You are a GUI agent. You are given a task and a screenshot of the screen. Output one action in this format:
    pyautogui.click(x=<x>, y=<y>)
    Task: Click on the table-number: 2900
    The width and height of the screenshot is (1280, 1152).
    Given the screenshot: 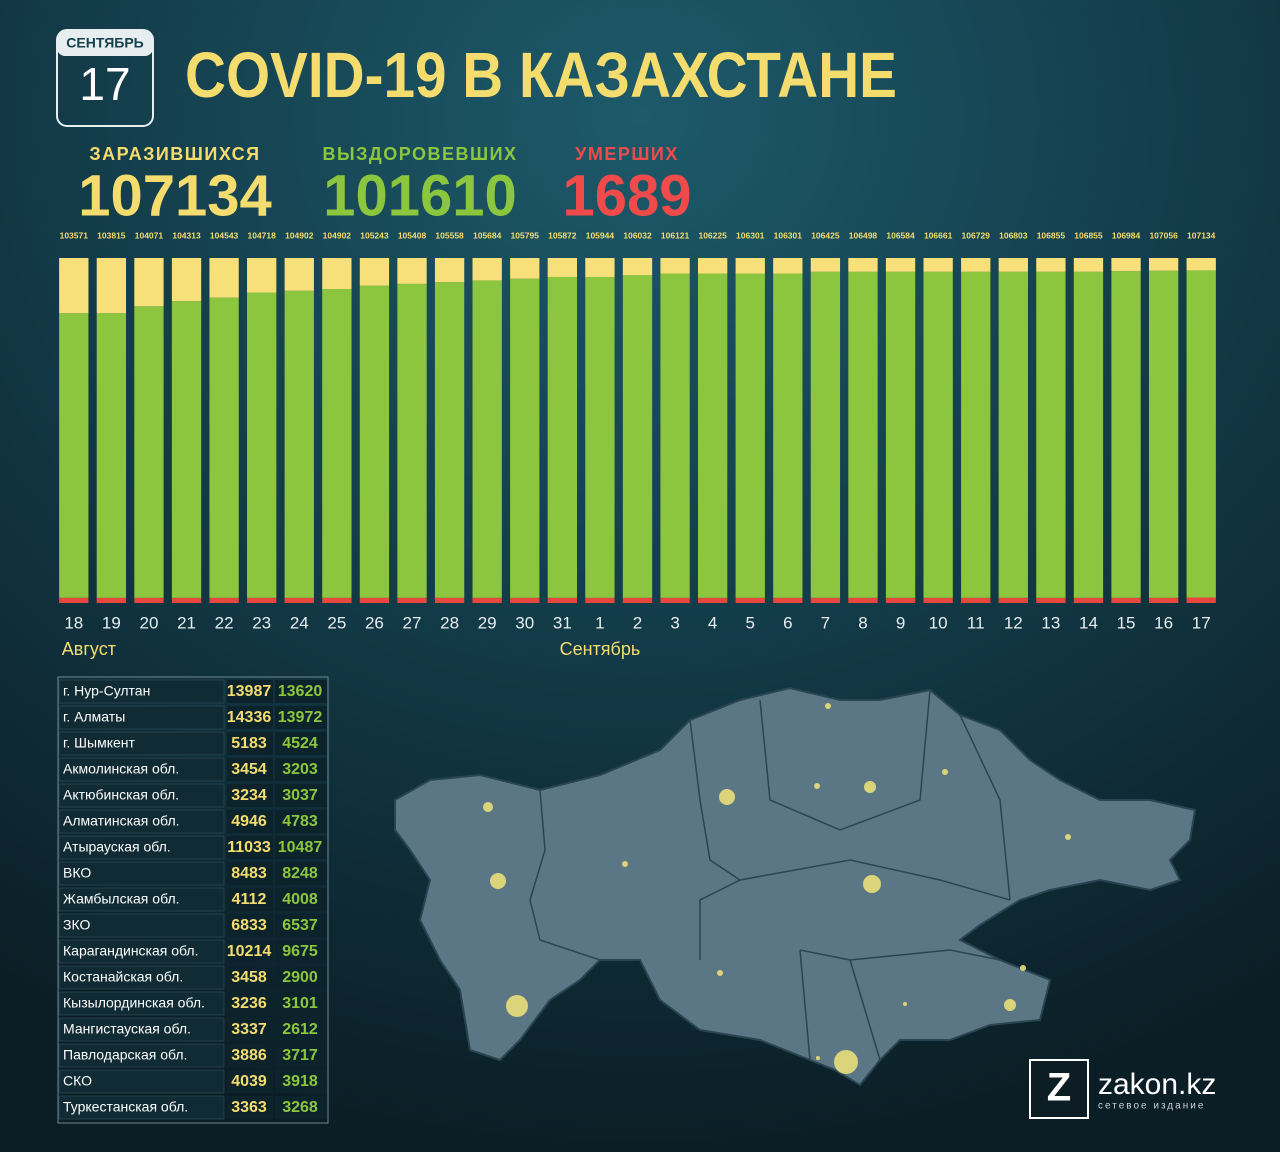 What is the action you would take?
    pyautogui.click(x=300, y=977)
    